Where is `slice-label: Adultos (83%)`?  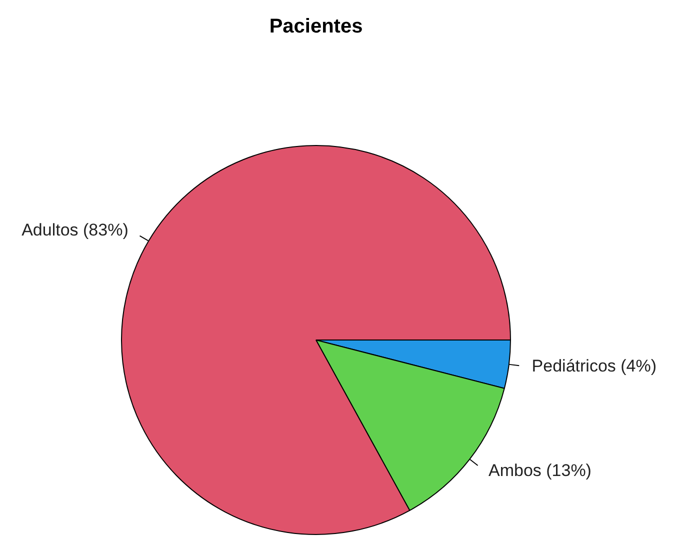 slice-label: Adultos (83%) is located at coordinates (75, 230).